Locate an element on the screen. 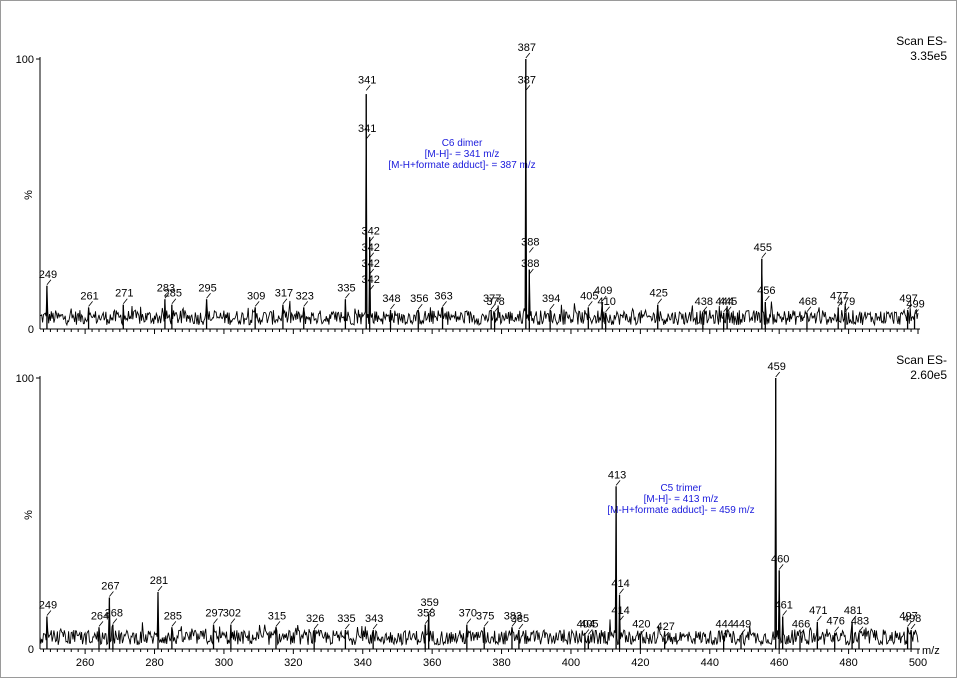  xtick-label-340: 340 is located at coordinates (363, 663).